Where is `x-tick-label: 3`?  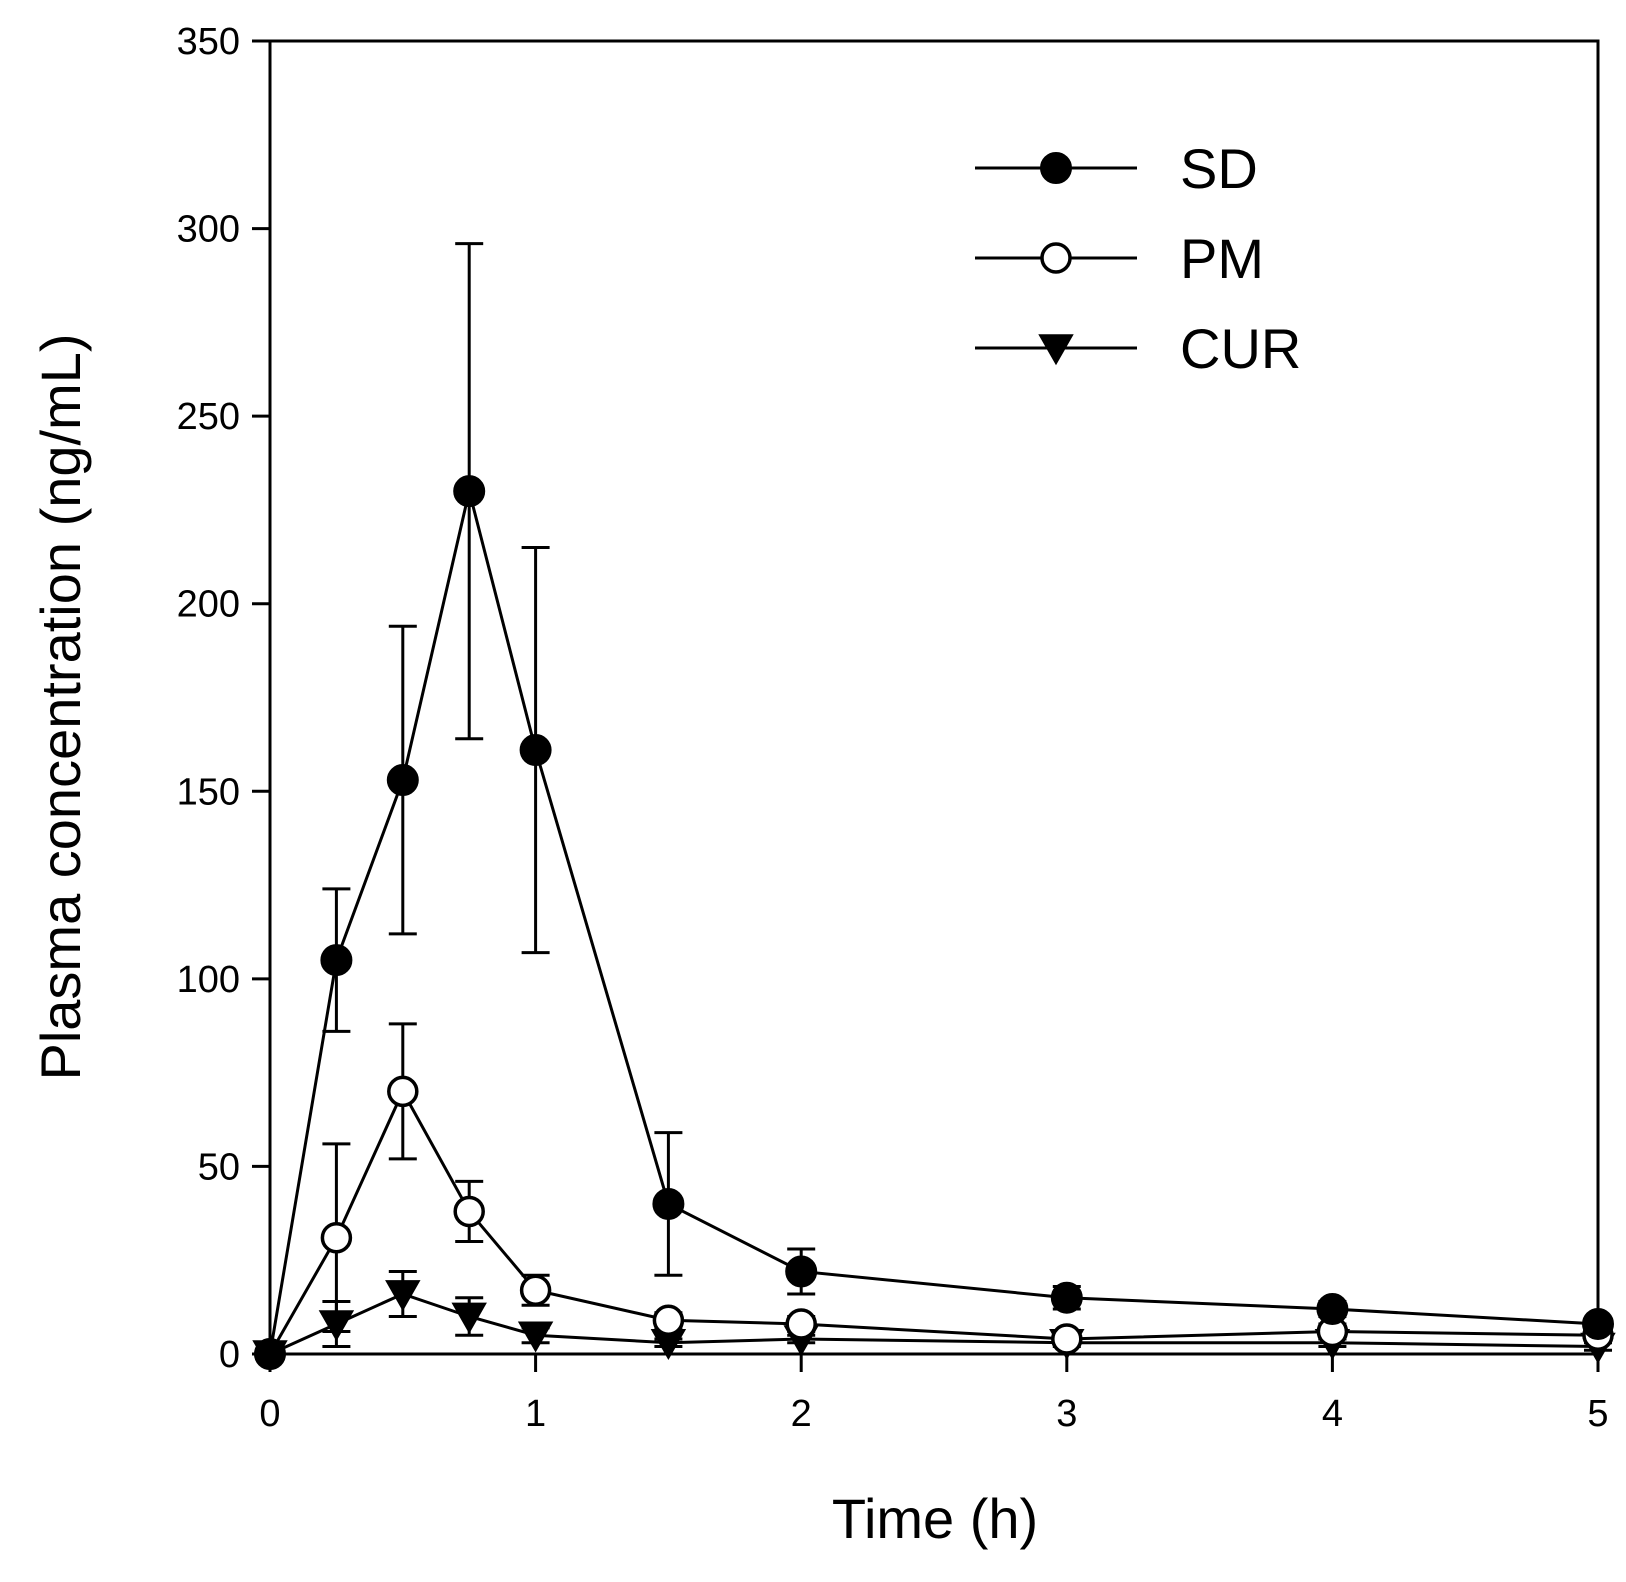
x-tick-label: 3 is located at coordinates (1066, 1414).